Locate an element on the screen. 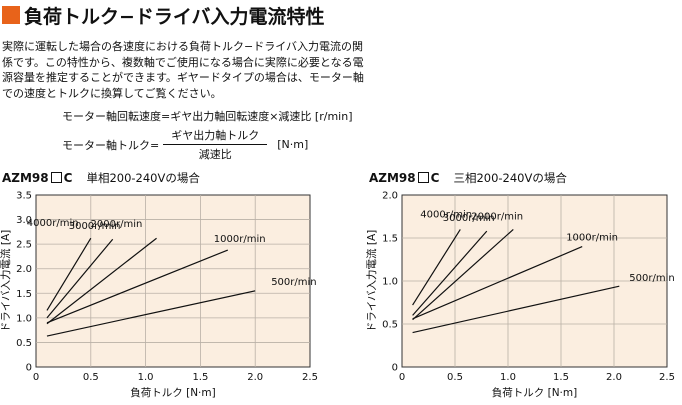  torque-unit: [N·m] is located at coordinates (293, 144).